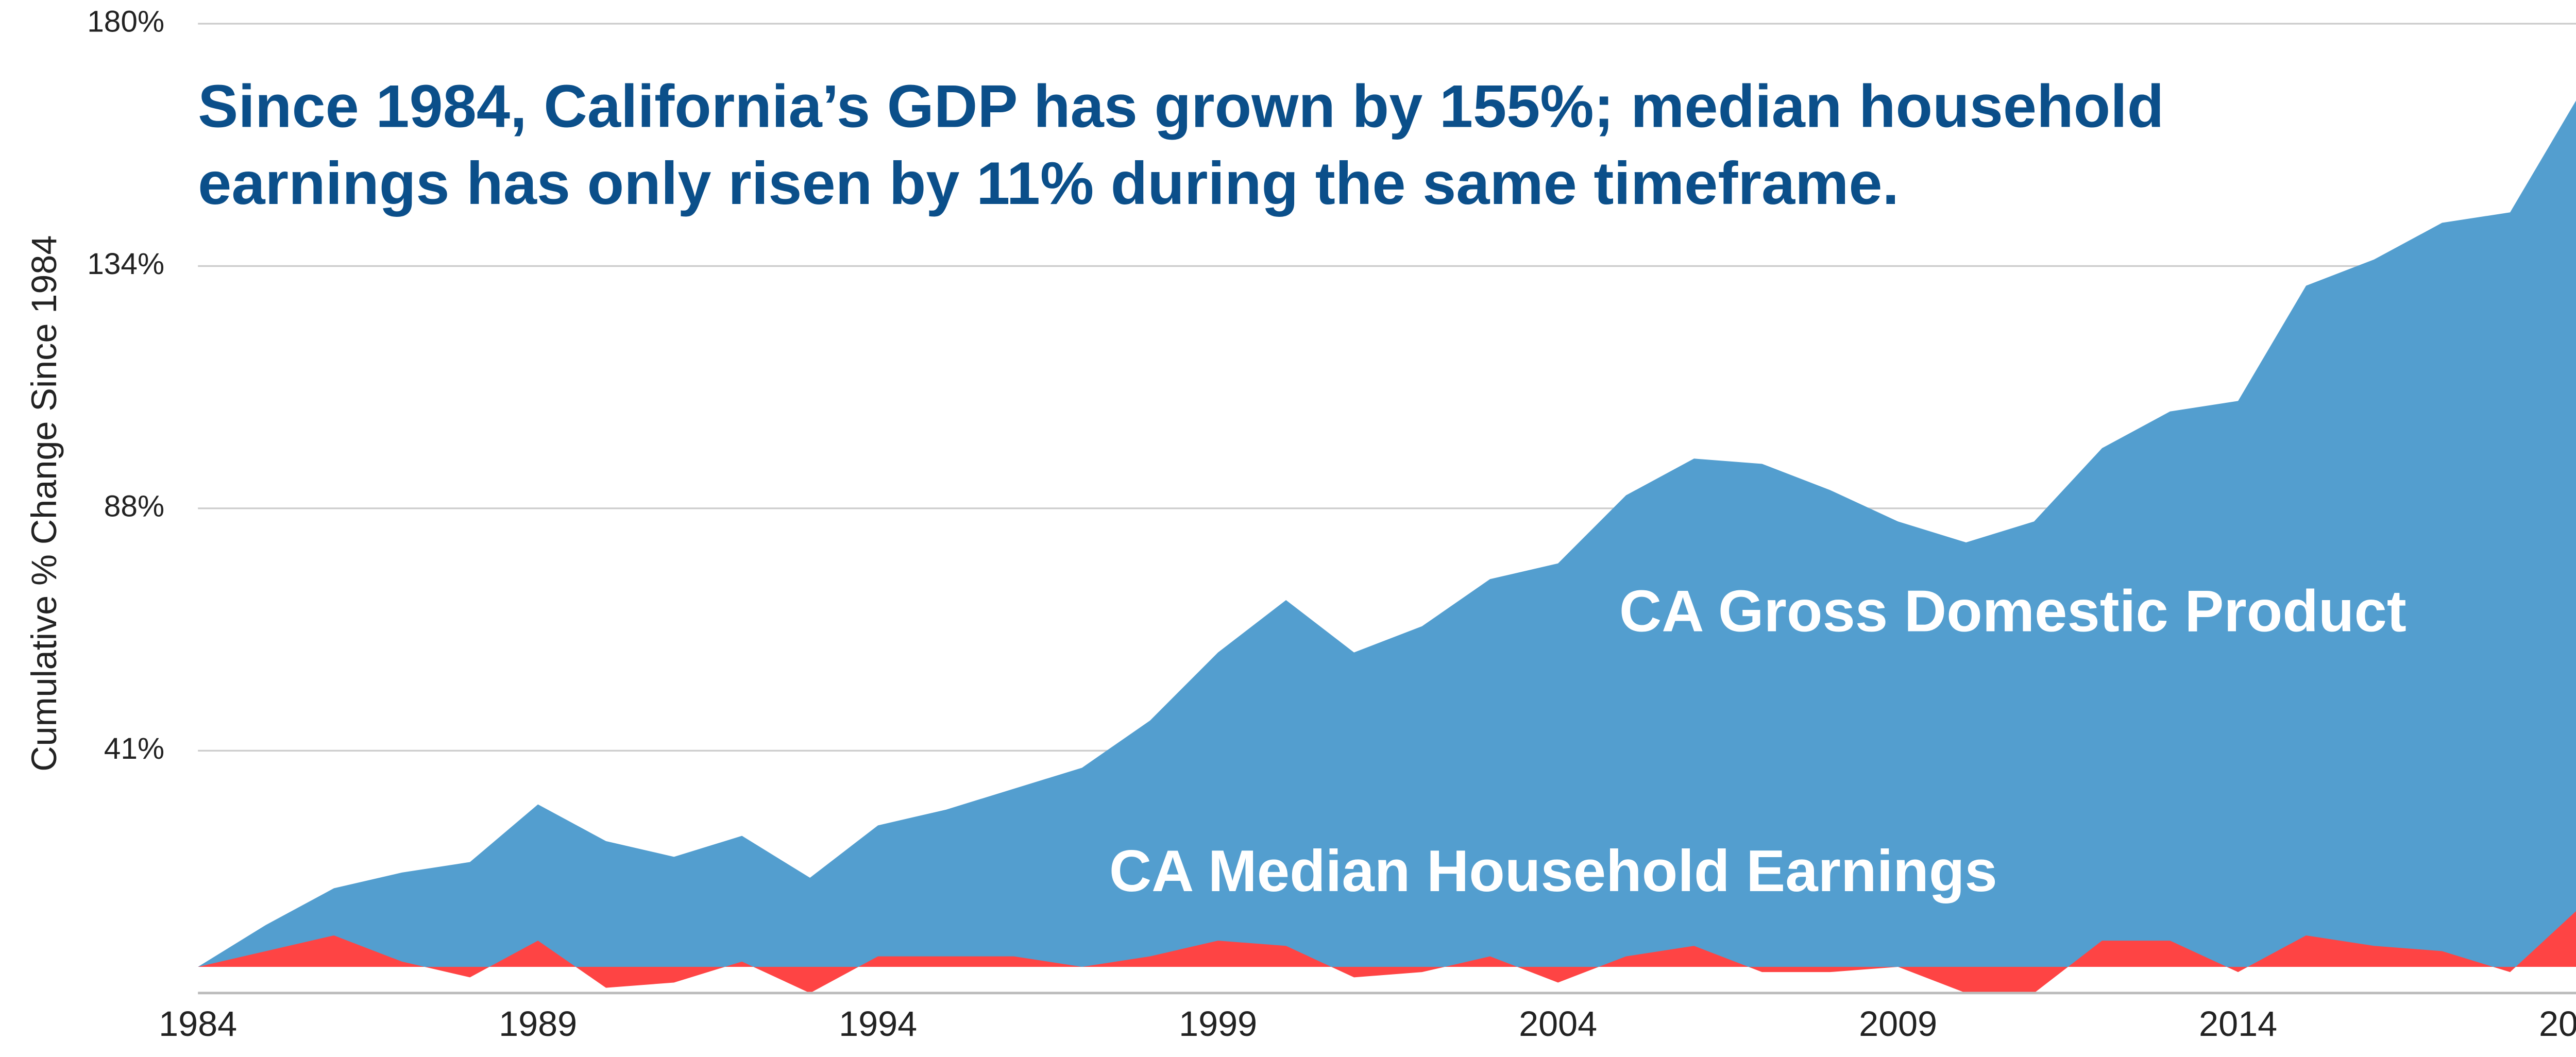 The image size is (2576, 1057). Describe the element at coordinates (125, 264) in the screenshot. I see `y-tick-label: 134%` at that location.